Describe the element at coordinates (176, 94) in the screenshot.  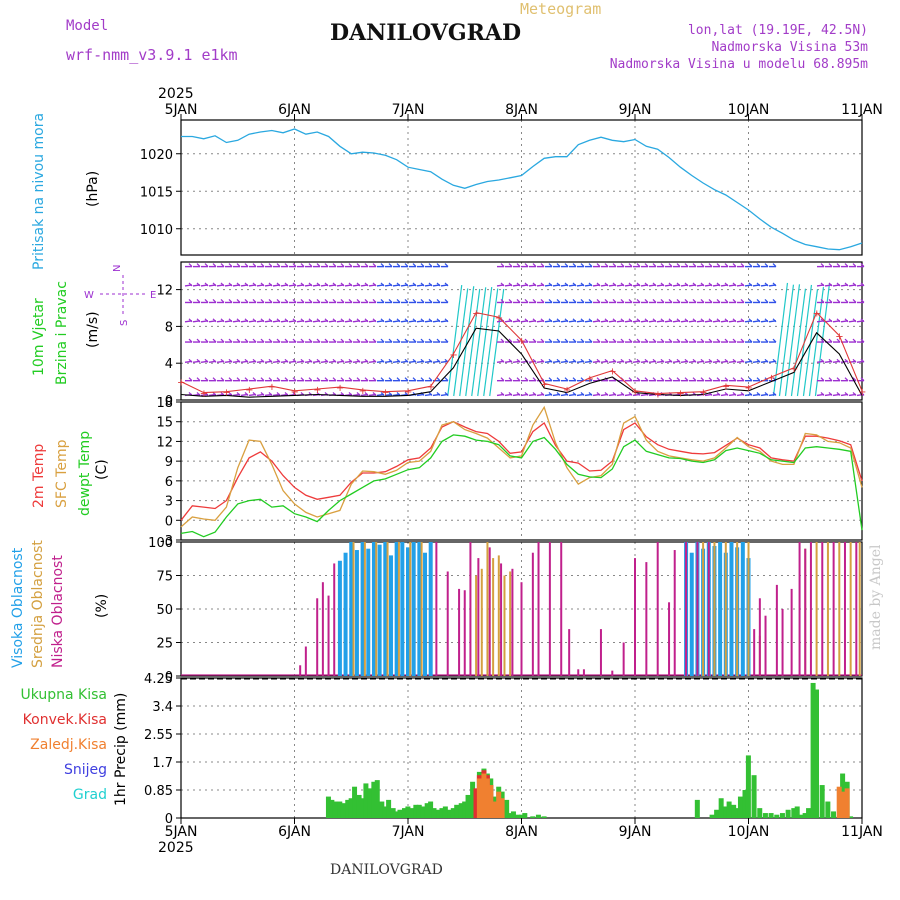
I see `year-label-top: 2025` at that location.